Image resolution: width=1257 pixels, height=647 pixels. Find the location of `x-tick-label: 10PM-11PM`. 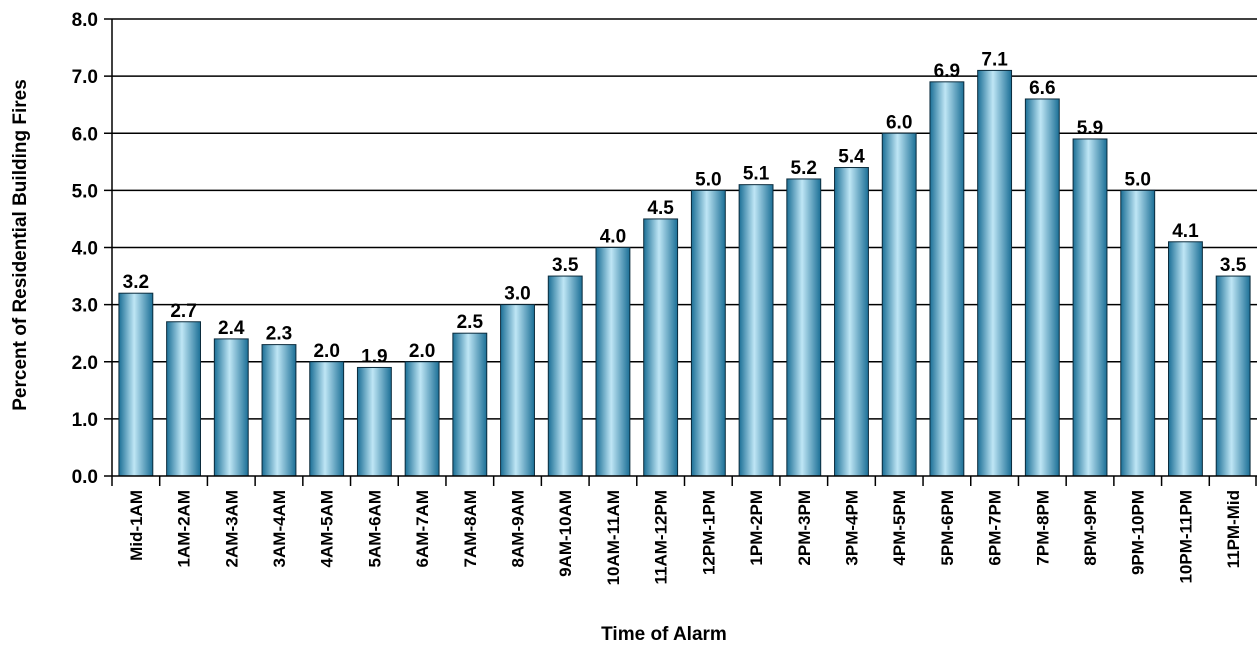

x-tick-label: 10PM-11PM is located at coordinates (1185, 537).